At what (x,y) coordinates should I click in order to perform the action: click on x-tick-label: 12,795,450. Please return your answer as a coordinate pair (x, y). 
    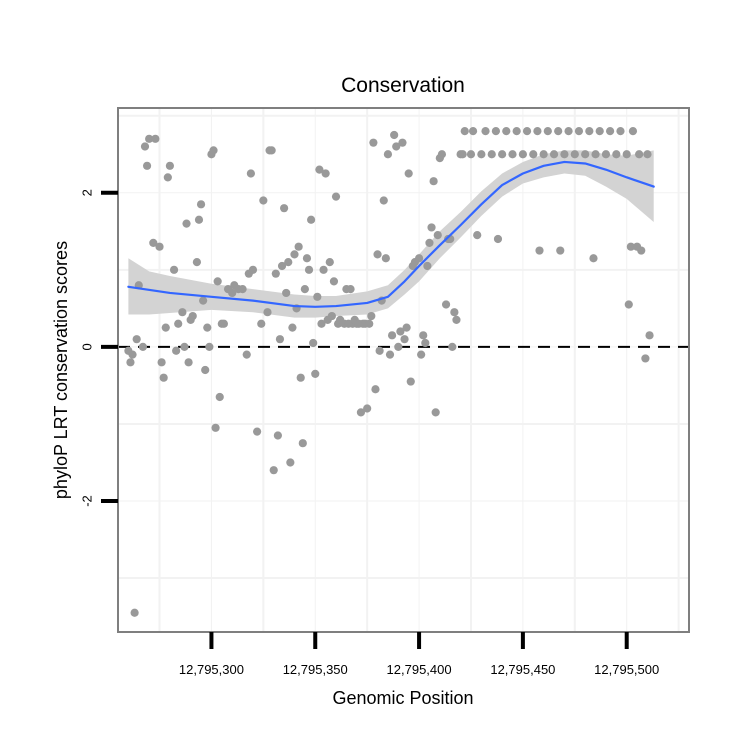
    Looking at the image, I should click on (522, 669).